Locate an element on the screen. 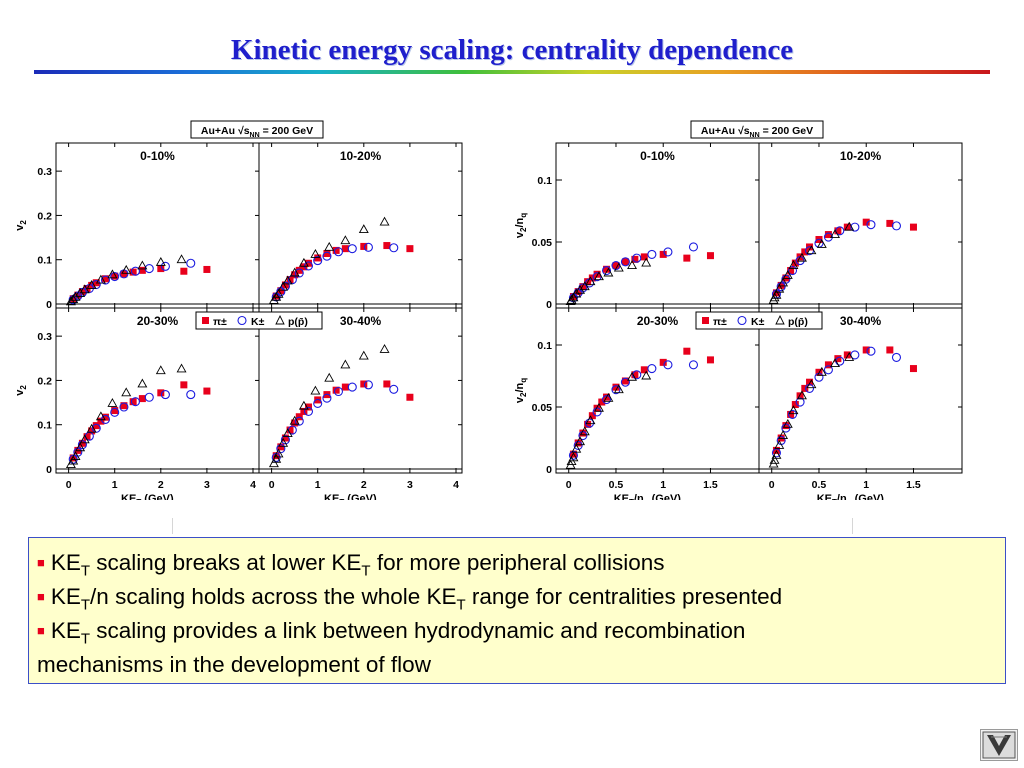 The width and height of the screenshot is (1024, 768). bullet-text: mechanisms in the development of flow is located at coordinates (234, 664).